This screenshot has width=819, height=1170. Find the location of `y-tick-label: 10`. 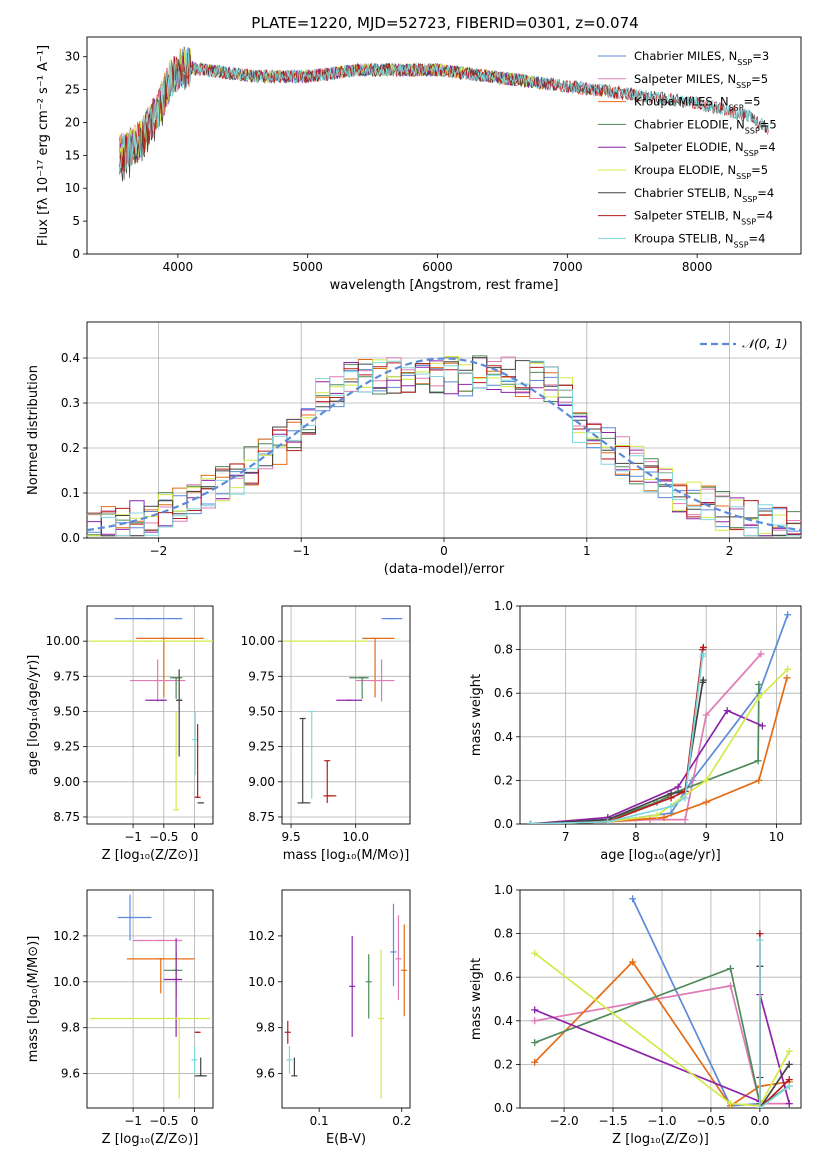

y-tick-label: 10 is located at coordinates (72, 188).